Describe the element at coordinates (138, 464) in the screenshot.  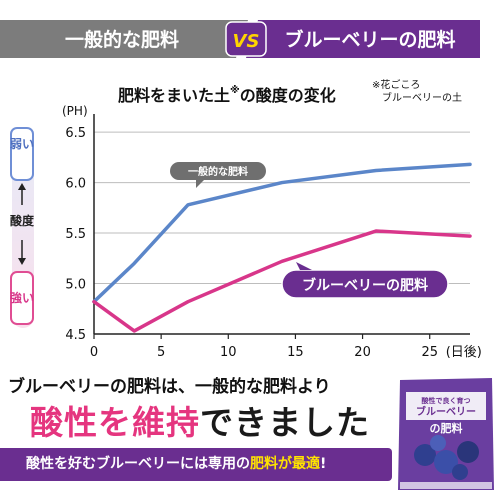
I see `footer-bar-text: 酸性を好むブルーベリーには専用の` at that location.